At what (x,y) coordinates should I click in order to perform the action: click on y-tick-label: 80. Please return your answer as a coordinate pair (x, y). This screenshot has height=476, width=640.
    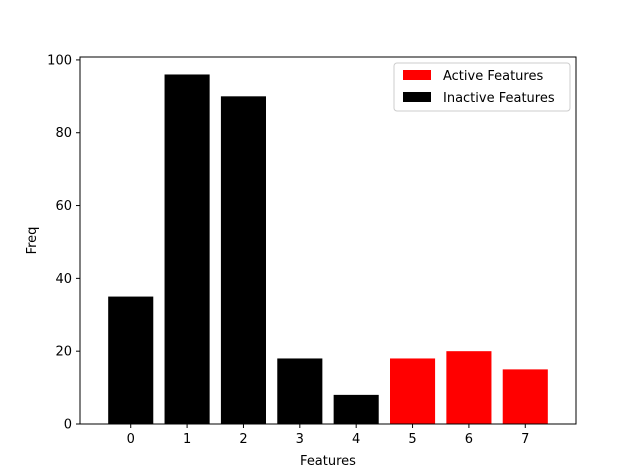
    Looking at the image, I should click on (63, 133).